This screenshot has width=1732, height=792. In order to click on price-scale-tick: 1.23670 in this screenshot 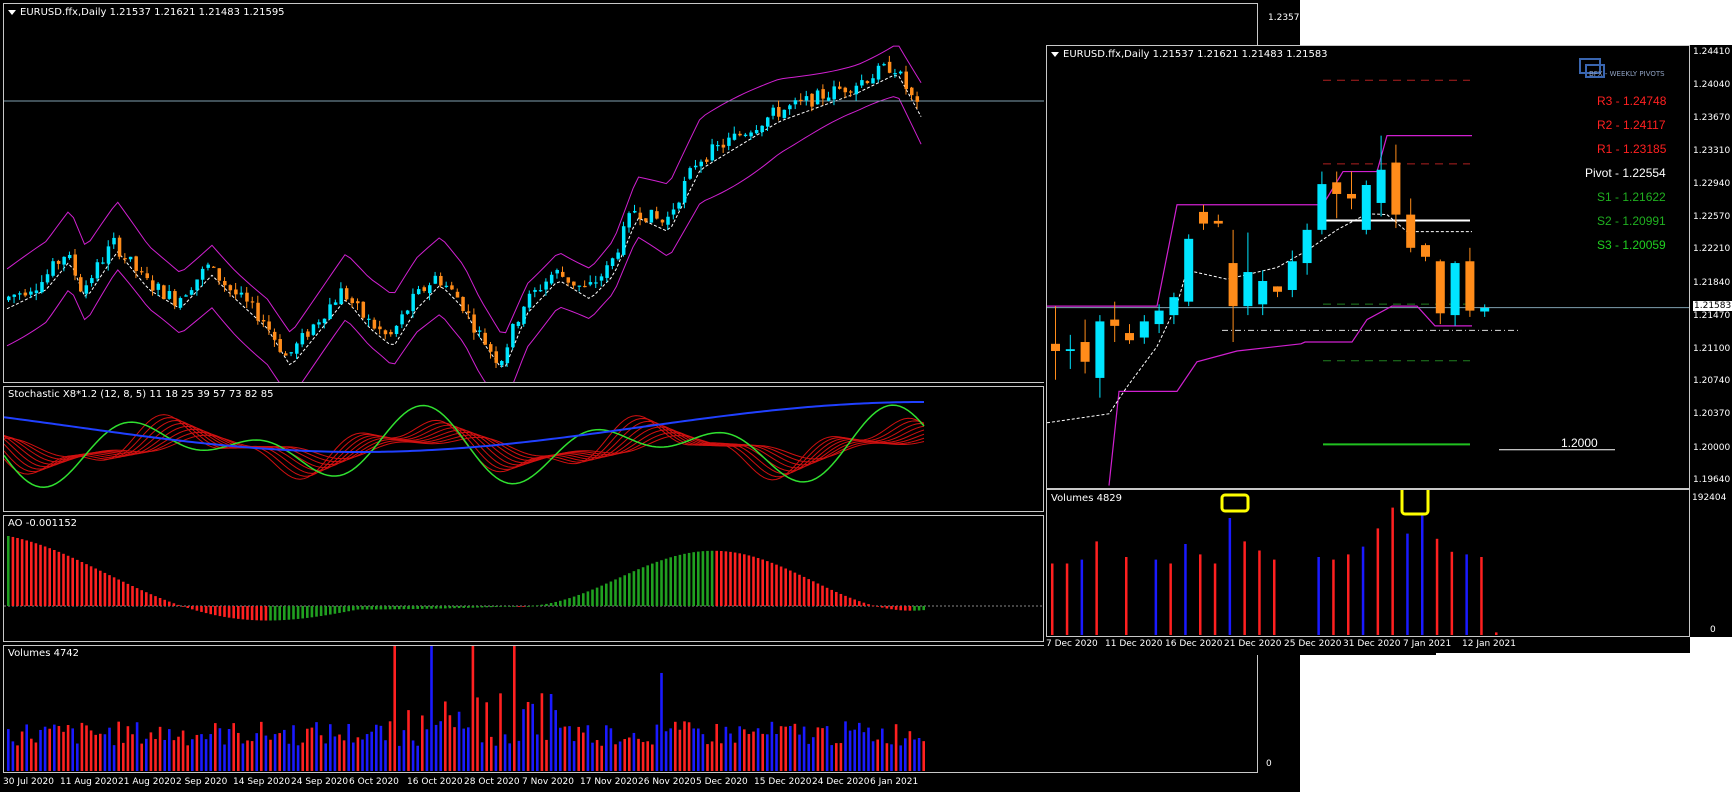, I will do `click(1712, 118)`.